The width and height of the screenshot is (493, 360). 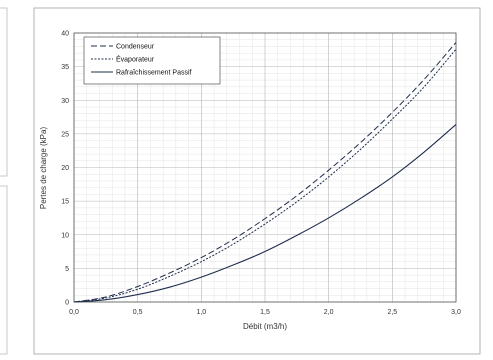 What do you see at coordinates (4, 92) in the screenshot?
I see `left-panel-fragment-top` at bounding box center [4, 92].